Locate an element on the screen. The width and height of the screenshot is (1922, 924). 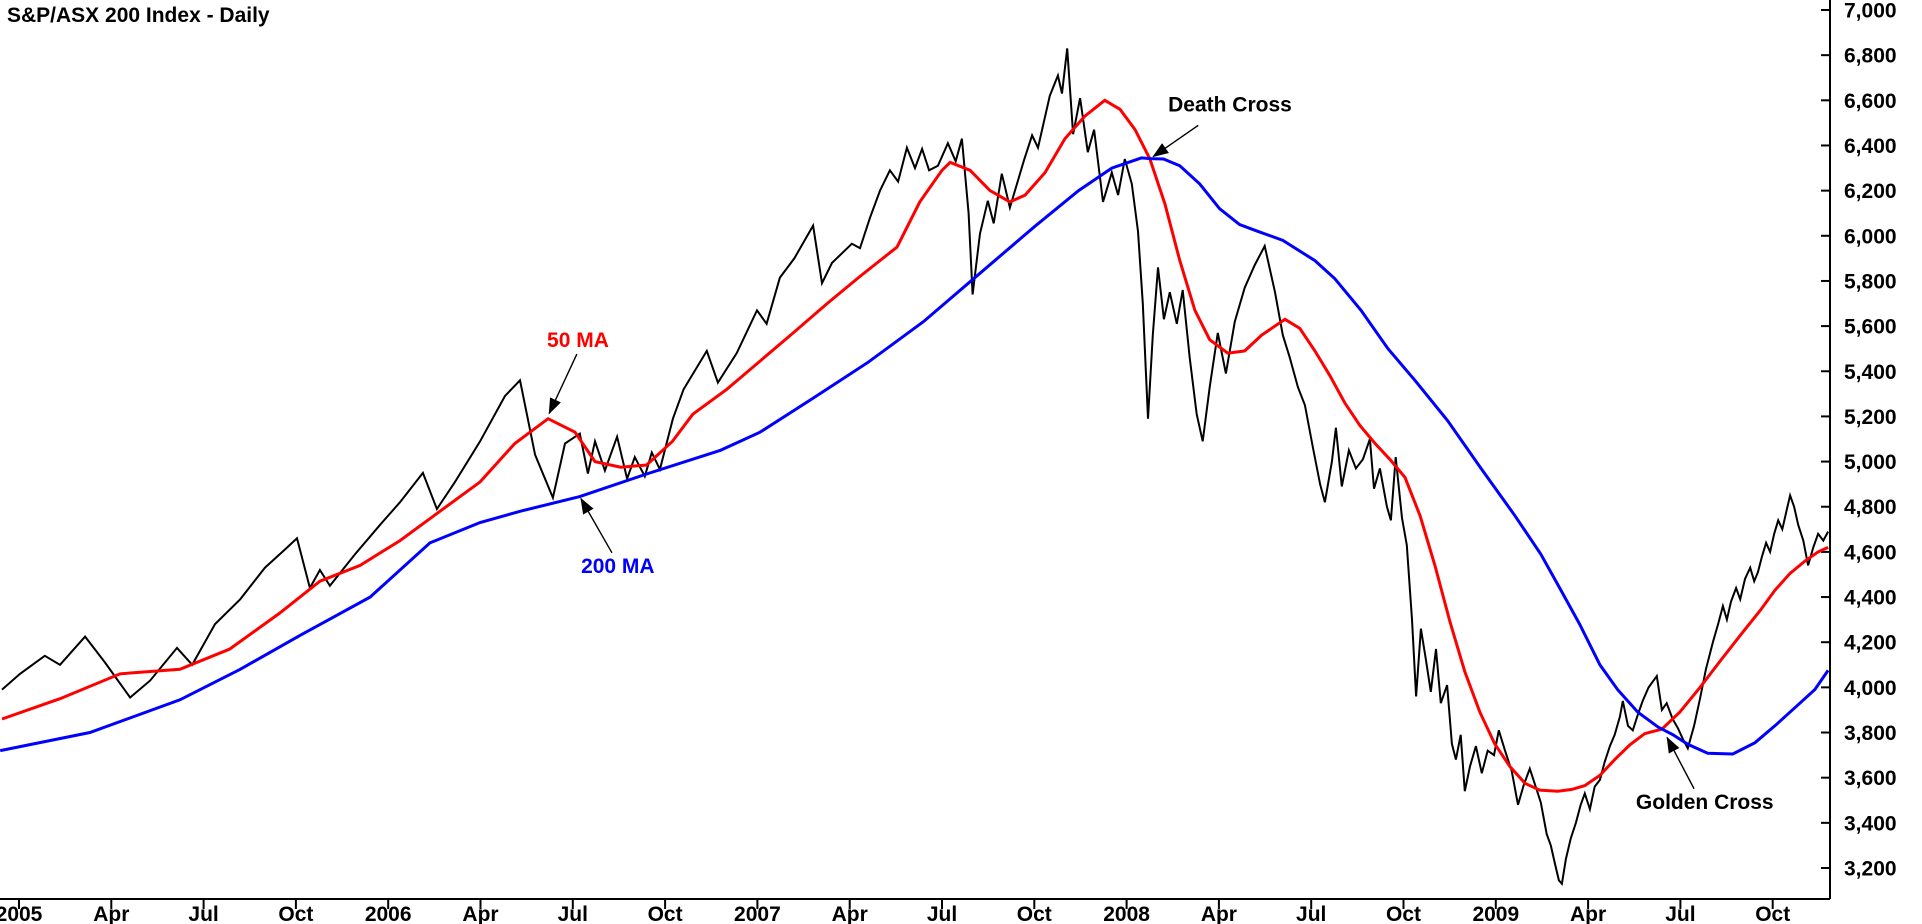
y-tick-label: 4,400 is located at coordinates (1870, 598).